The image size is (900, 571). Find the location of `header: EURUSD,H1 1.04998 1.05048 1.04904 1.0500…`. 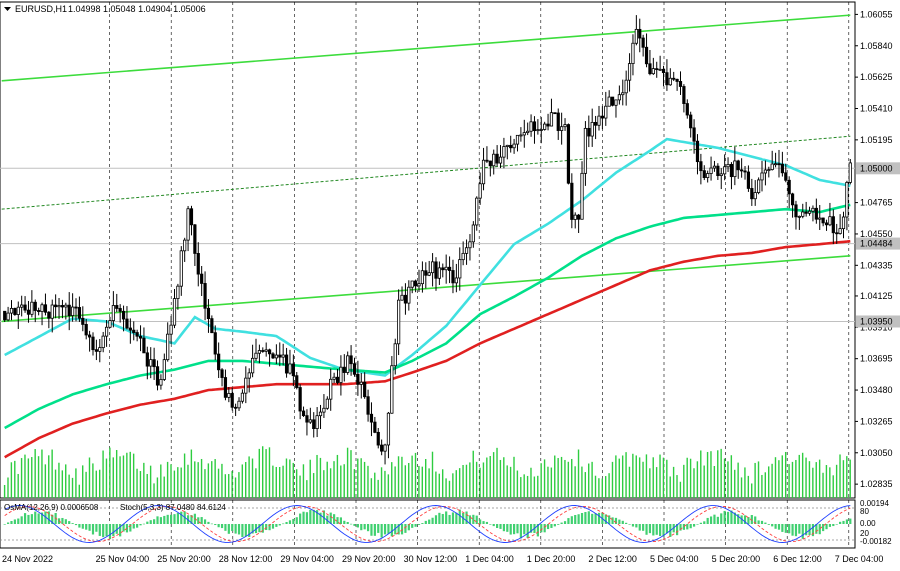

header: EURUSD,H1 1.04998 1.05048 1.04904 1.0500… is located at coordinates (105, 9).